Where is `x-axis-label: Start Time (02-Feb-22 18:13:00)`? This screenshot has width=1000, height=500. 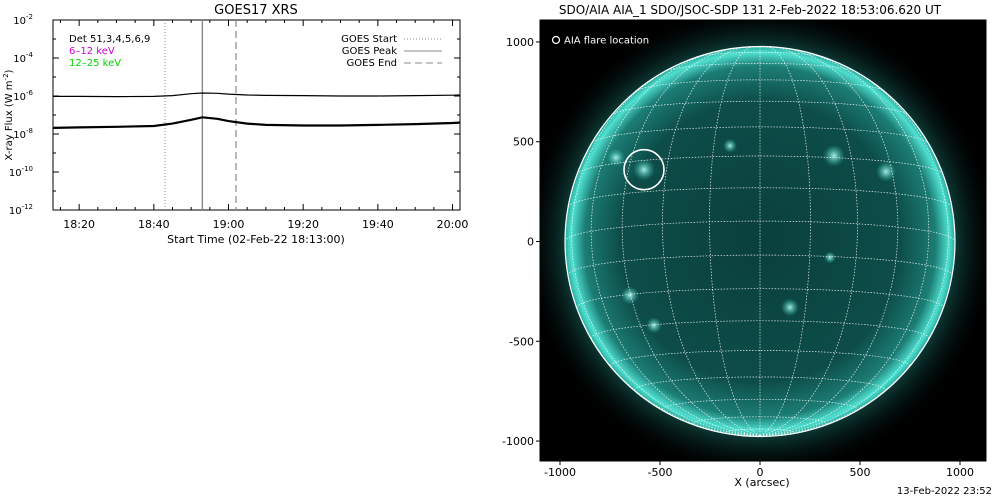 x-axis-label: Start Time (02-Feb-22 18:13:00) is located at coordinates (256, 239).